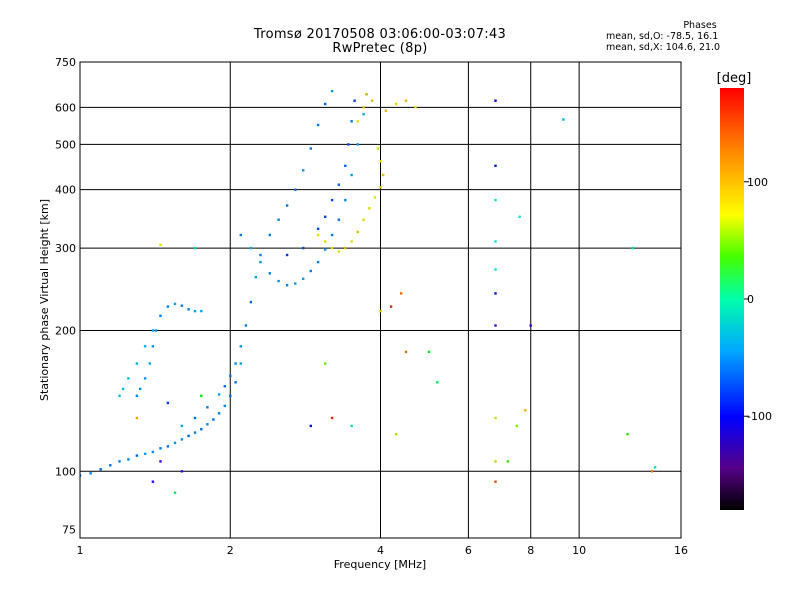  What do you see at coordinates (65, 190) in the screenshot?
I see `y-tick-label: 400` at bounding box center [65, 190].